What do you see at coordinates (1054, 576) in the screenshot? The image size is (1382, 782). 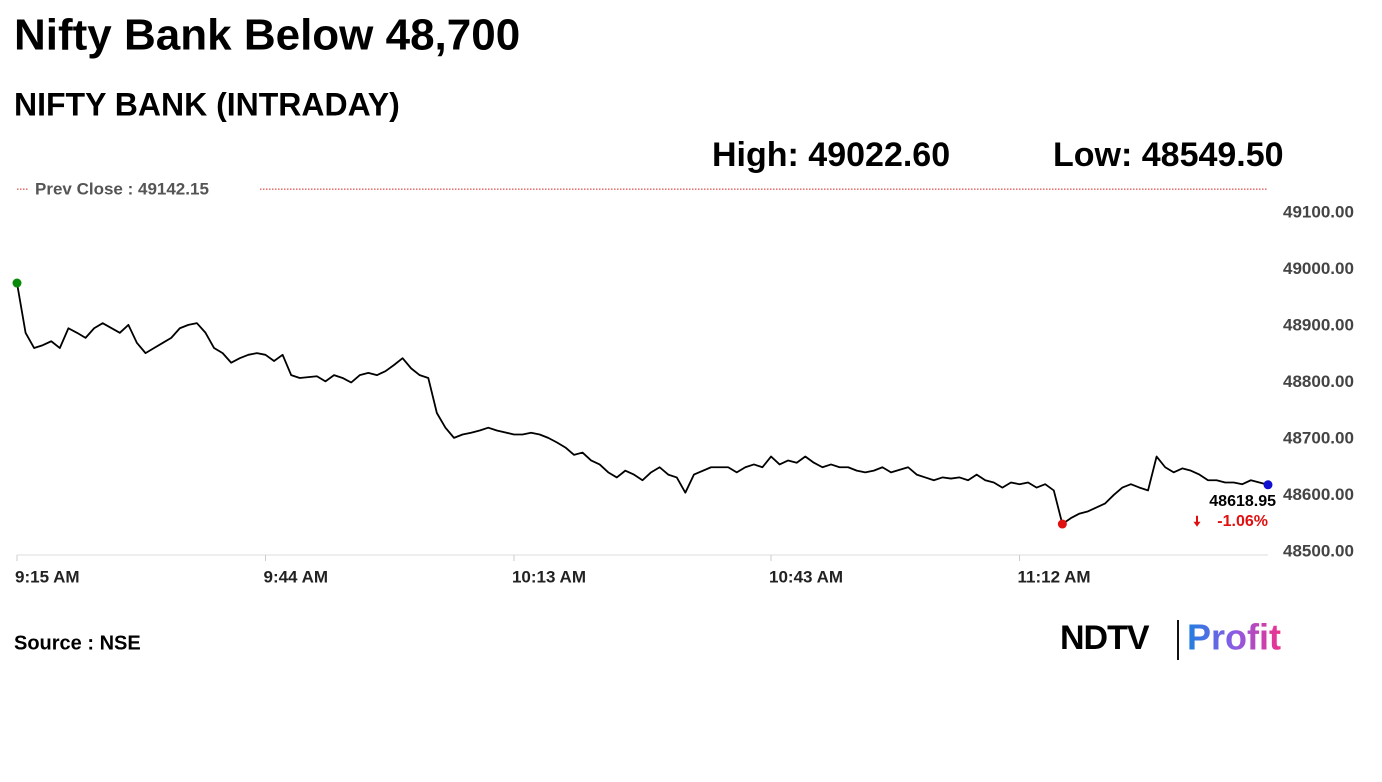 I see `x-tick-label: 11:12 AM` at bounding box center [1054, 576].